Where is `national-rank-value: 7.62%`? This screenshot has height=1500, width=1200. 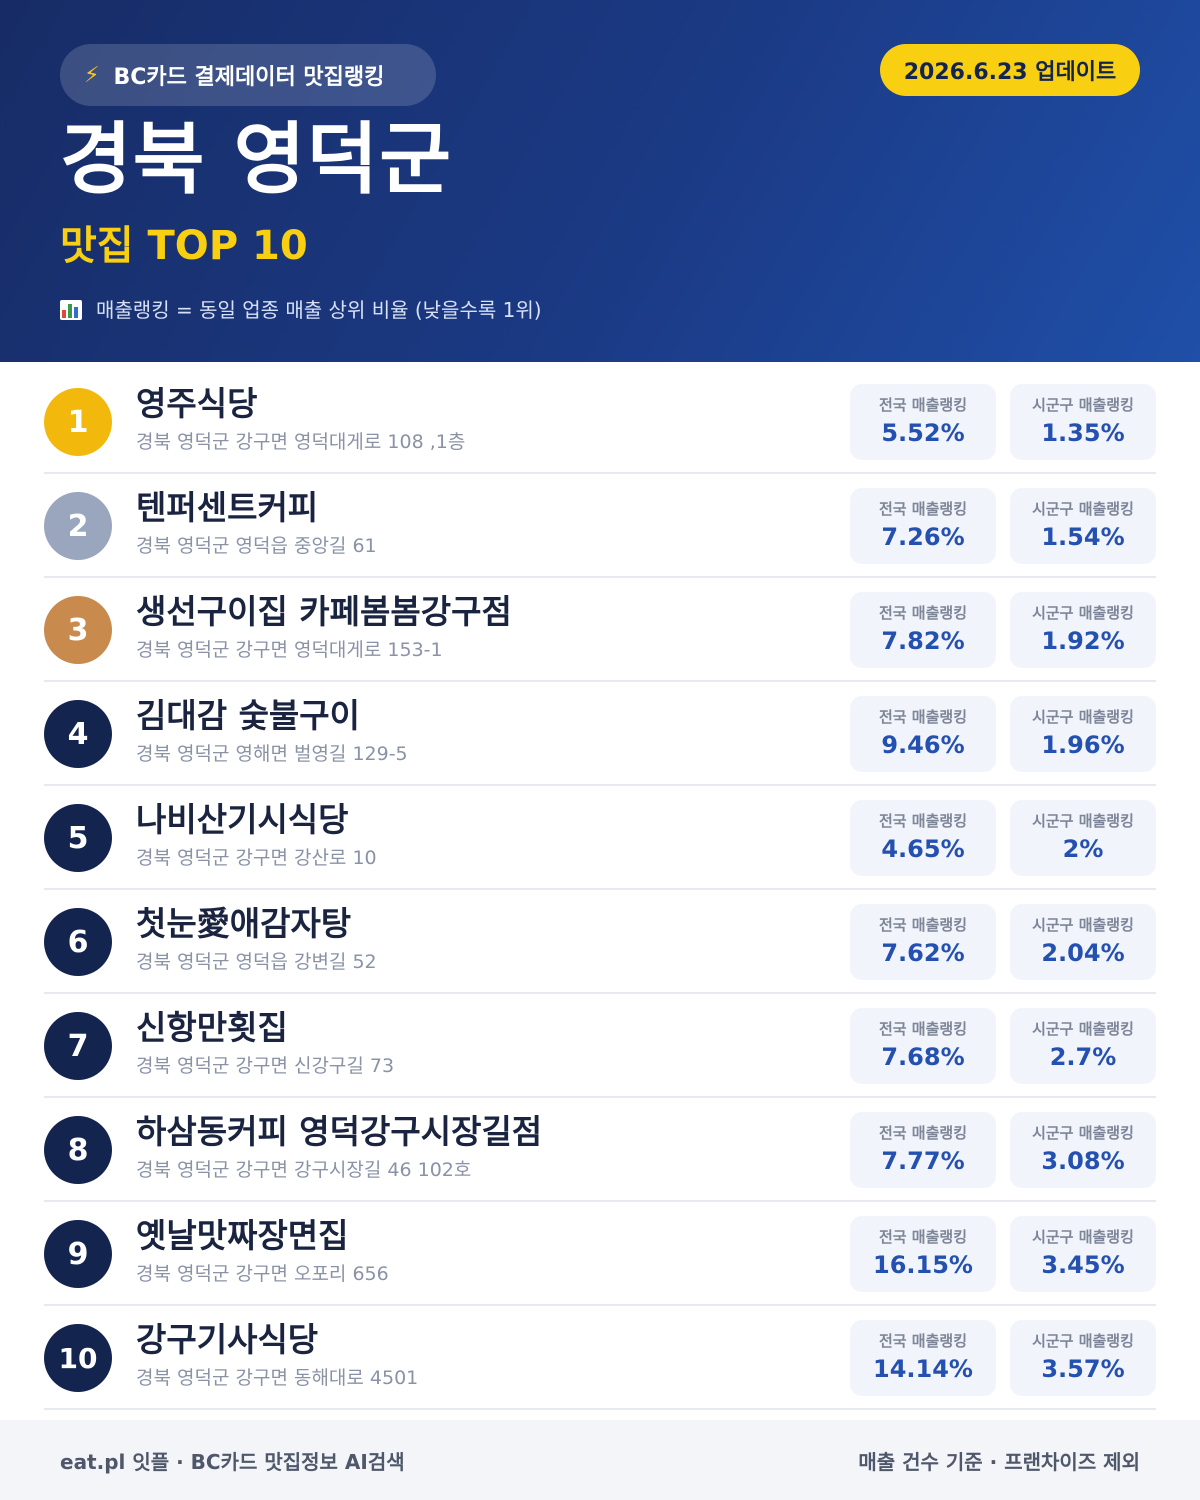
national-rank-value: 7.62% is located at coordinates (923, 953).